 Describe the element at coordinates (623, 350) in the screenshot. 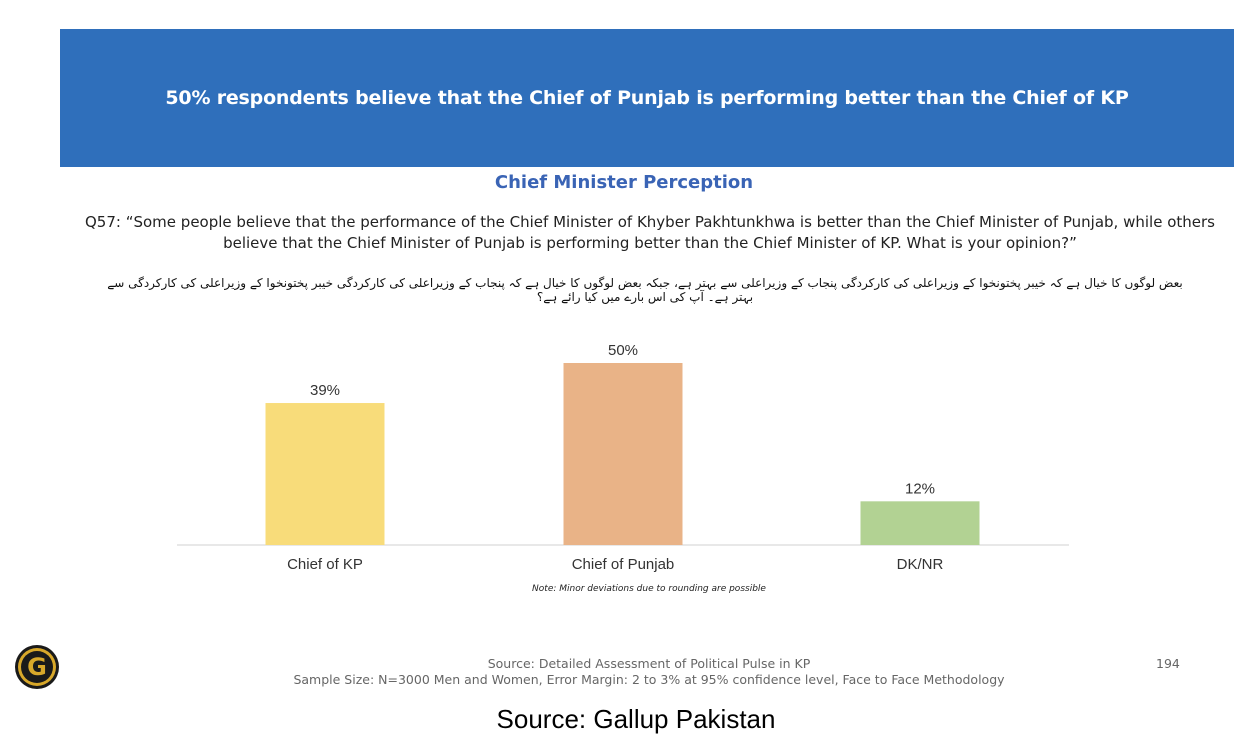

I see `data-label: 50%` at that location.